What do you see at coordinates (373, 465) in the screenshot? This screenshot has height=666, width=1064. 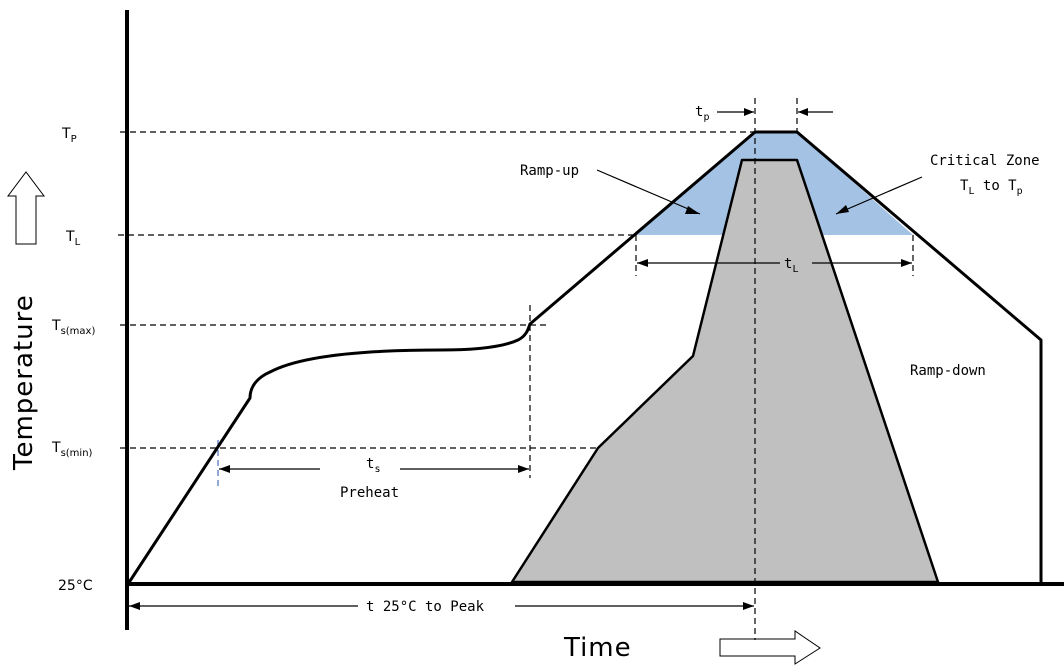 I see `ts-width-label: ts` at bounding box center [373, 465].